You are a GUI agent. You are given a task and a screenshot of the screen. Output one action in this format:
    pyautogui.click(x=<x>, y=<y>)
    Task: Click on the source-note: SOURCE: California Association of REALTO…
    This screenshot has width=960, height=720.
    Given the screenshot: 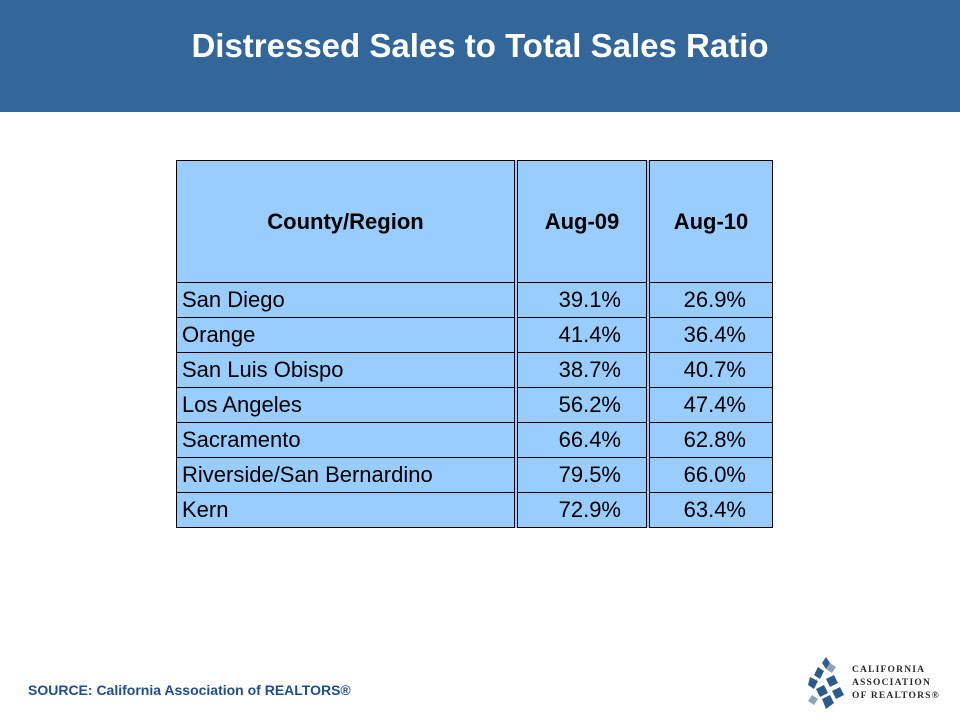 What is the action you would take?
    pyautogui.click(x=189, y=690)
    